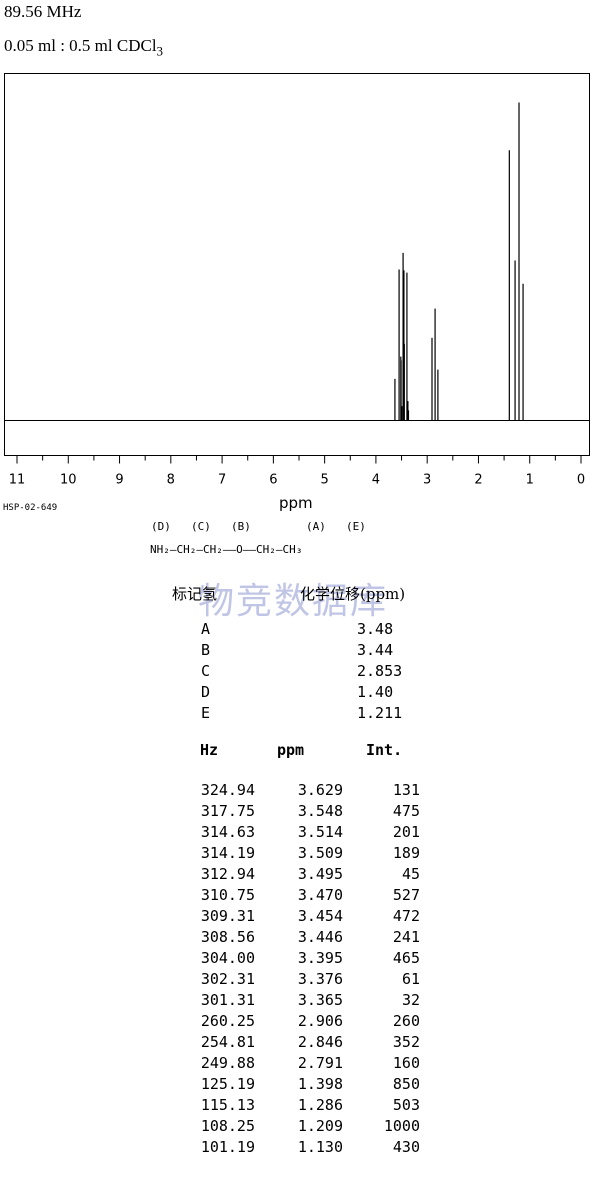  I want to click on x-tick-label: 3, so click(427, 480).